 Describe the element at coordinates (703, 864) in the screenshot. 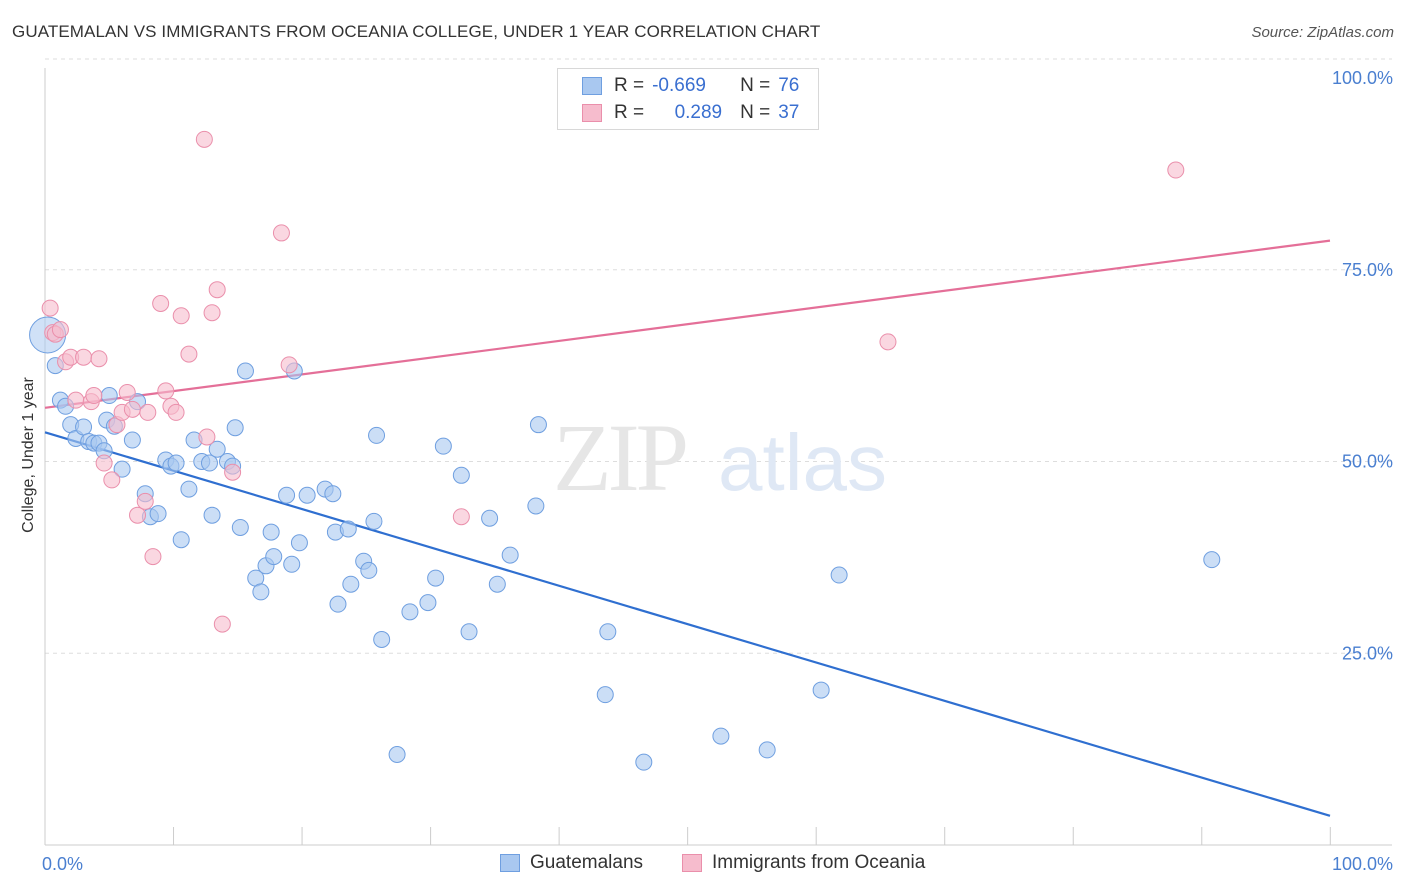

I see `series-legend: Guatemalans Immigrants from Oceania` at that location.